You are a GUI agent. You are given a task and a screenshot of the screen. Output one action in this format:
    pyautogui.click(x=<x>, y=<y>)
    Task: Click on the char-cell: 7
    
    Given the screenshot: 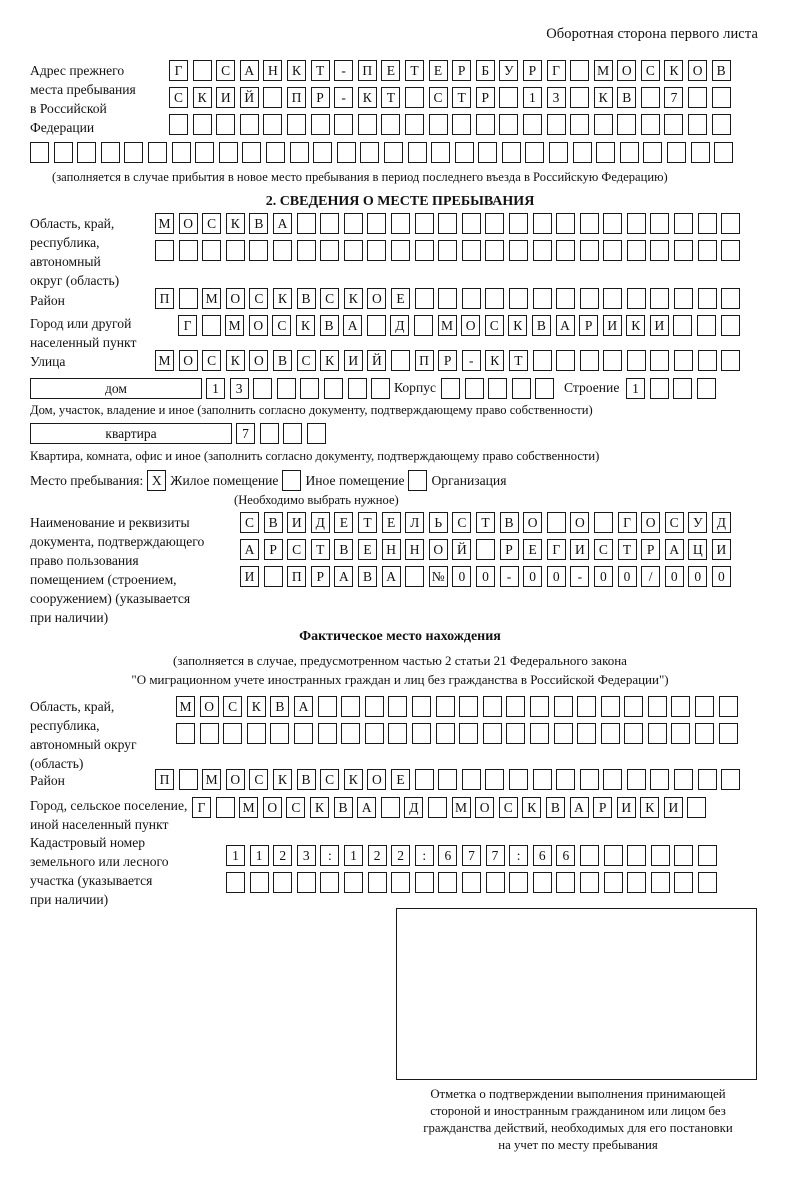 What is the action you would take?
    pyautogui.click(x=245, y=433)
    